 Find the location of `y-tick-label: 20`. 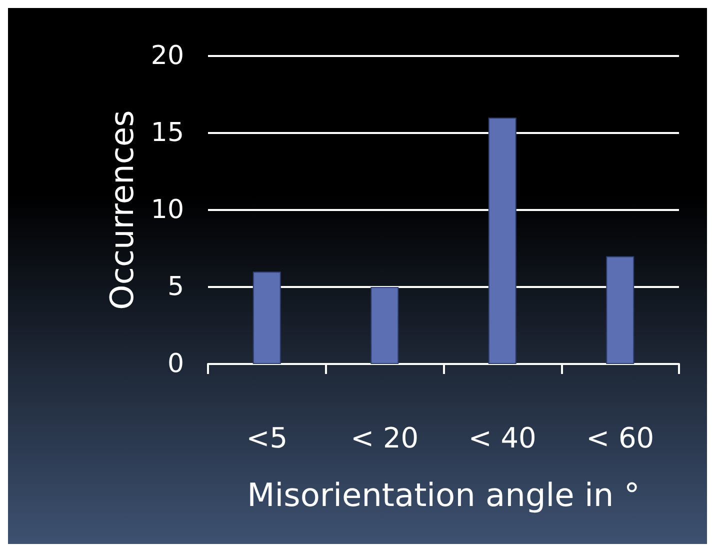

y-tick-label: 20 is located at coordinates (167, 56).